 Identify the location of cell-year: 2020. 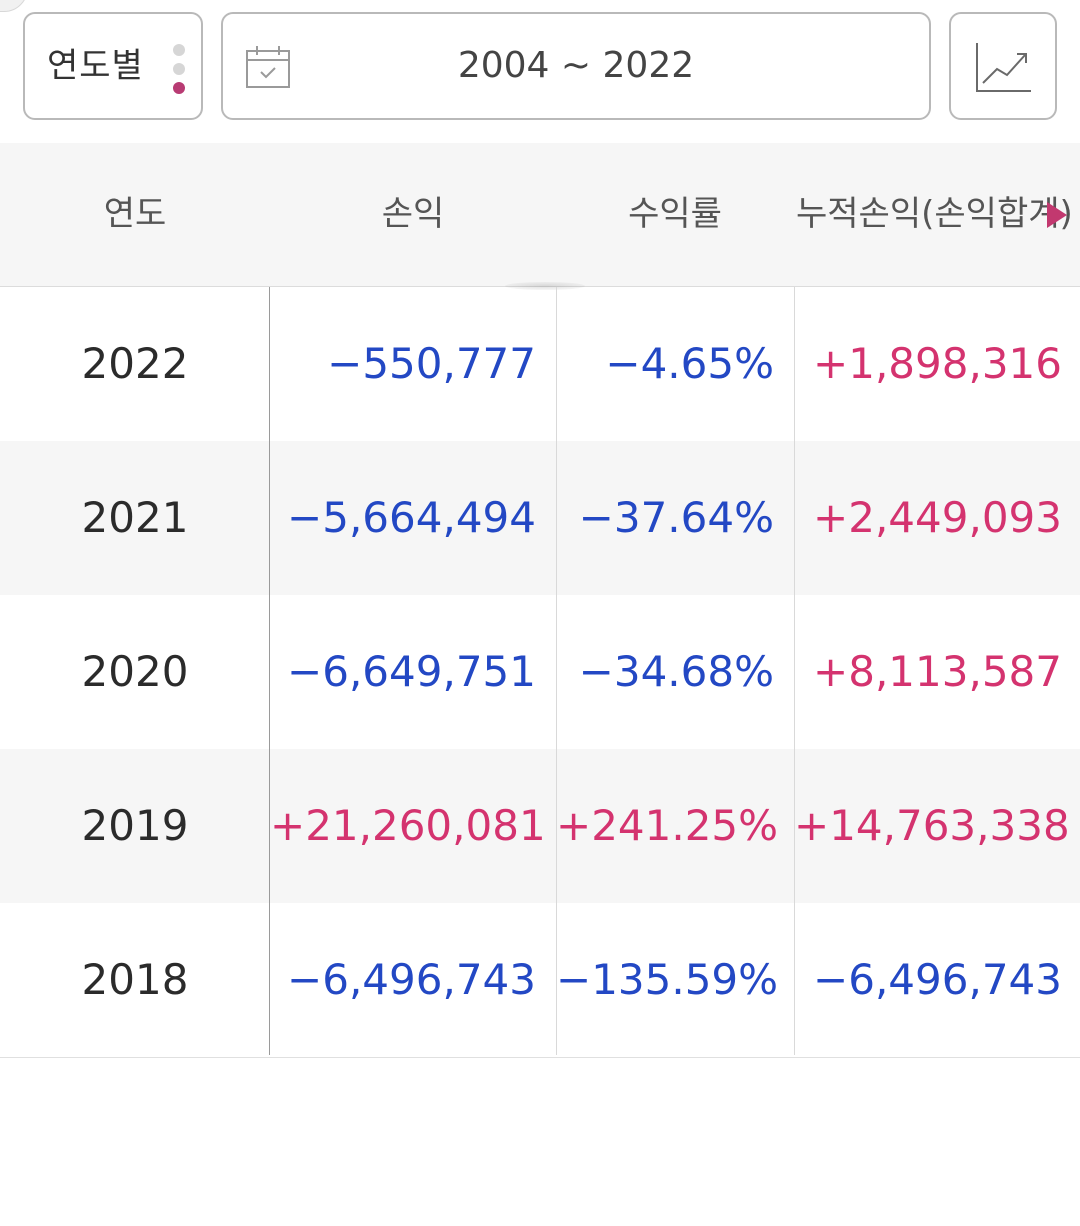
(135, 671).